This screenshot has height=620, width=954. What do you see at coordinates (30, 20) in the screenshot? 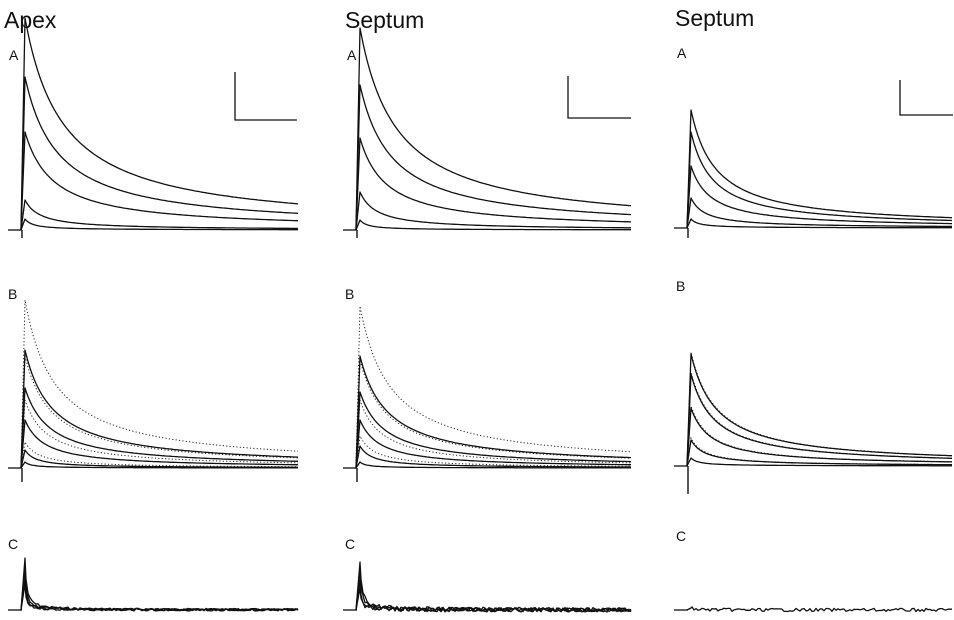
I see `column-title: Apex` at bounding box center [30, 20].